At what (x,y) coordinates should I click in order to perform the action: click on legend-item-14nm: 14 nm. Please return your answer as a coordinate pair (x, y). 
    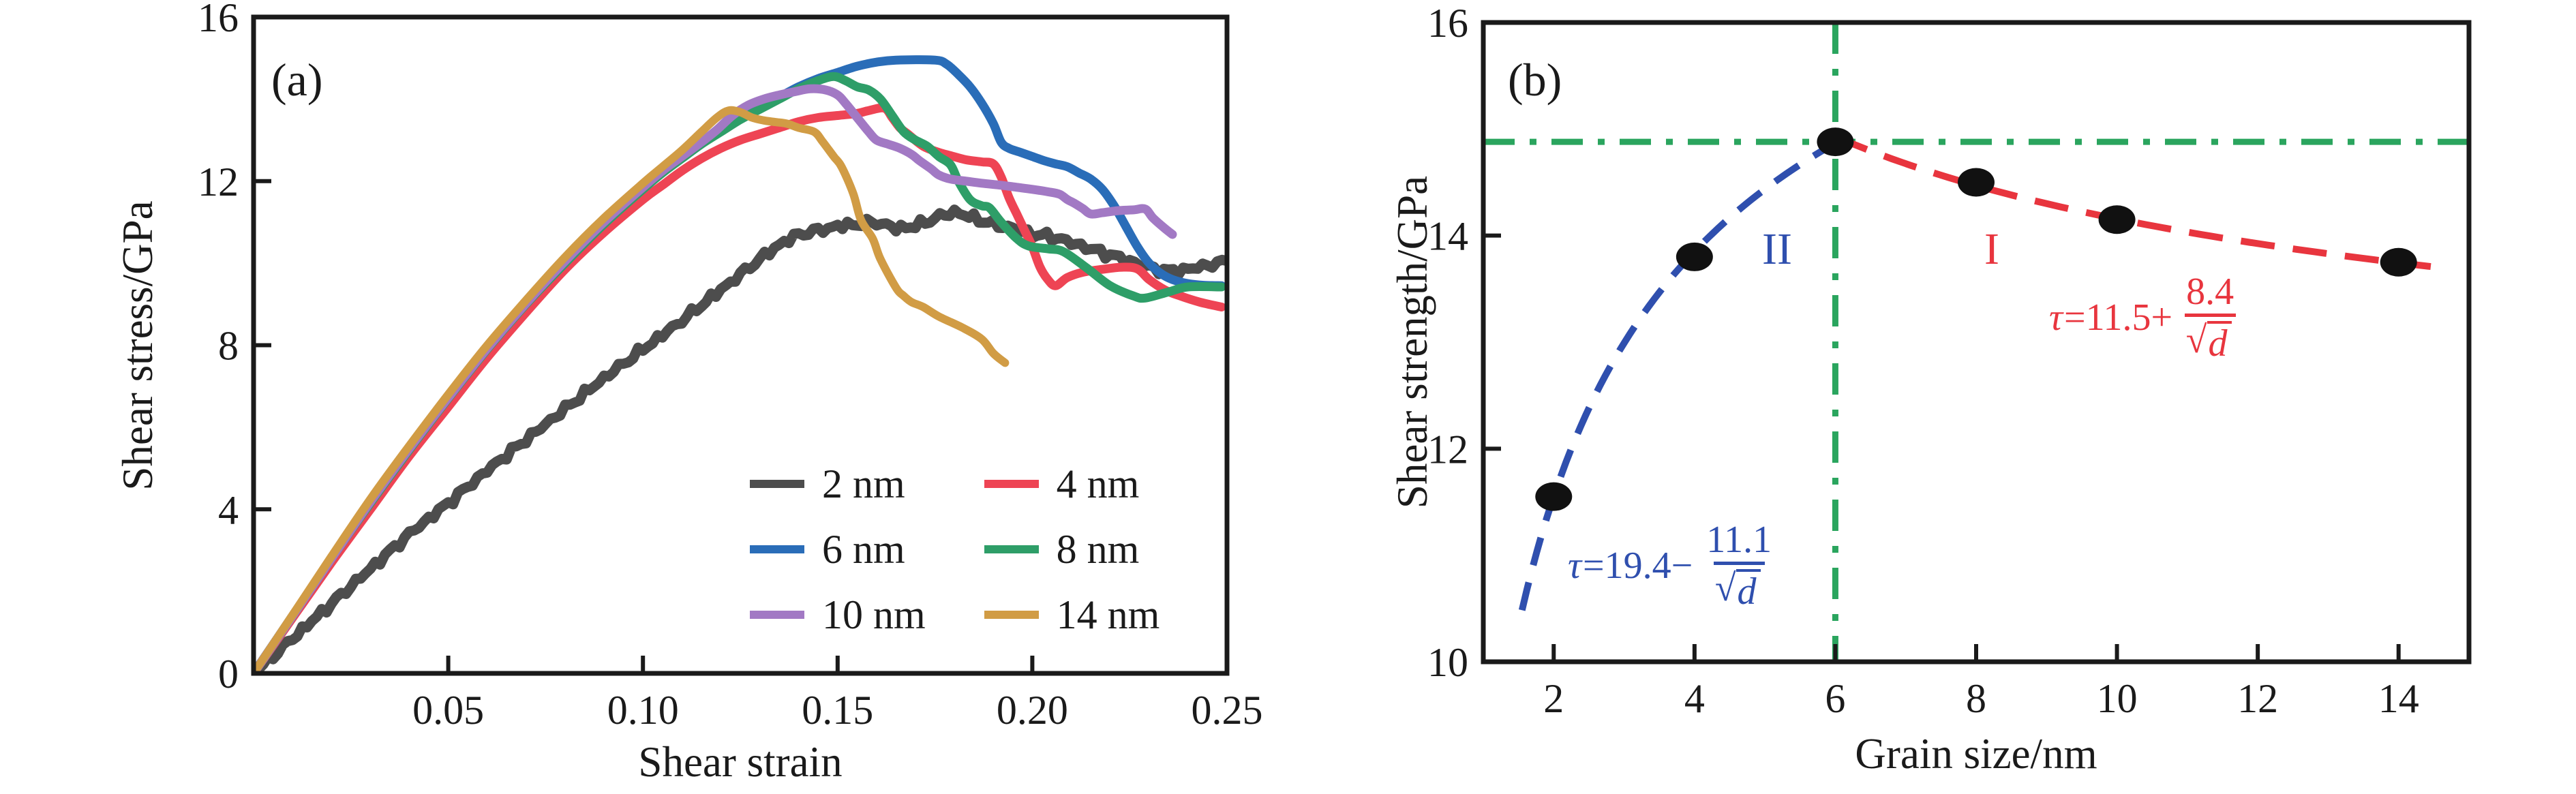
    Looking at the image, I should click on (1072, 614).